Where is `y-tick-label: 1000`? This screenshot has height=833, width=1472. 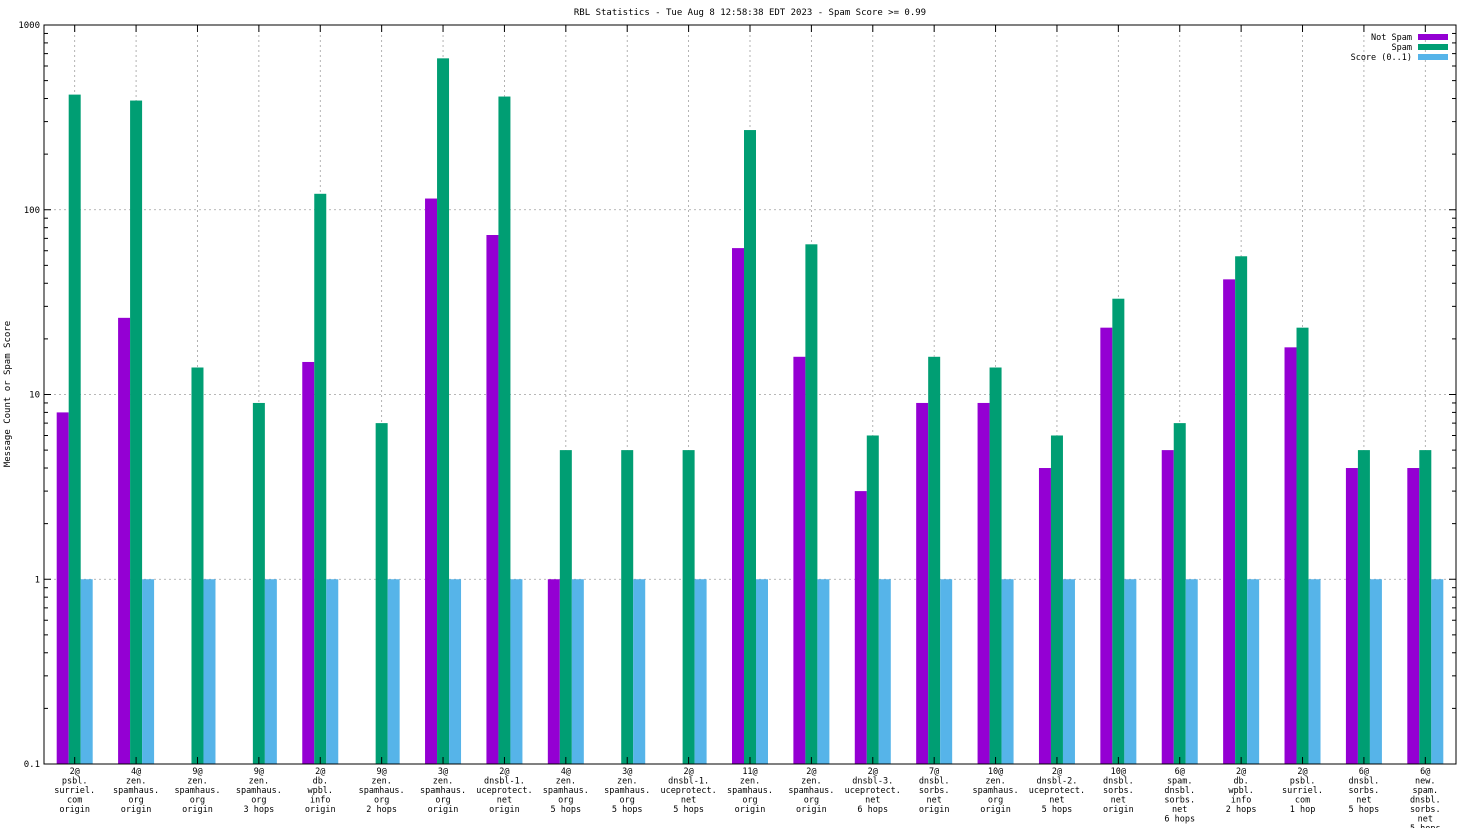
y-tick-label: 1000 is located at coordinates (29, 26).